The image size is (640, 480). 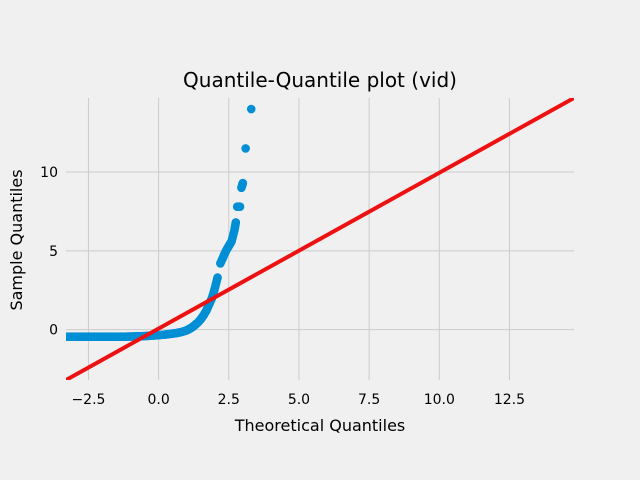 I want to click on x-tick-label: 5.0, so click(x=299, y=400).